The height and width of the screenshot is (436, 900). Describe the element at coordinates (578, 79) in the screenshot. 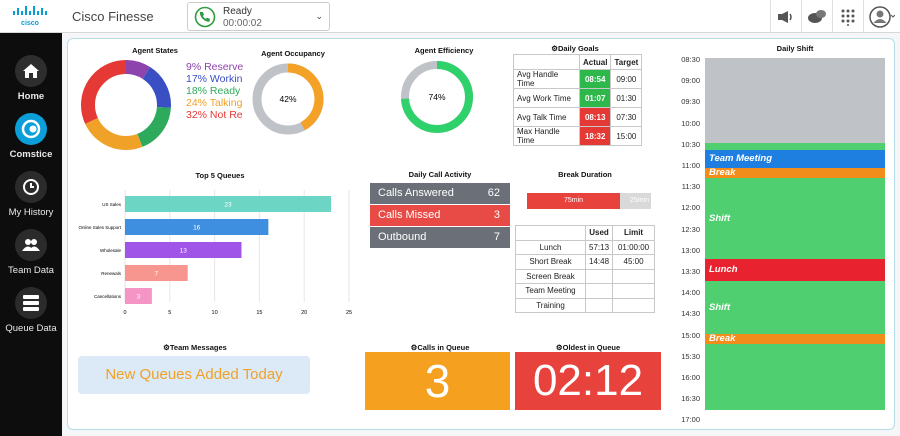

I see `table-row: Avg Handle Time 08:54 09:00` at that location.